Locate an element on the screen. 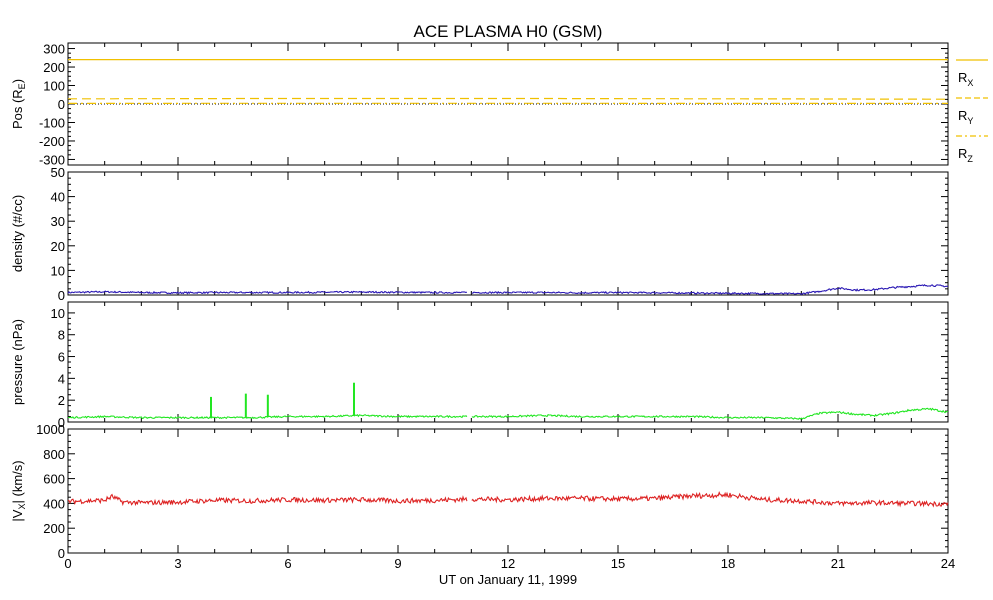 The width and height of the screenshot is (993, 600). y-tick-label: 1000 is located at coordinates (50, 429).